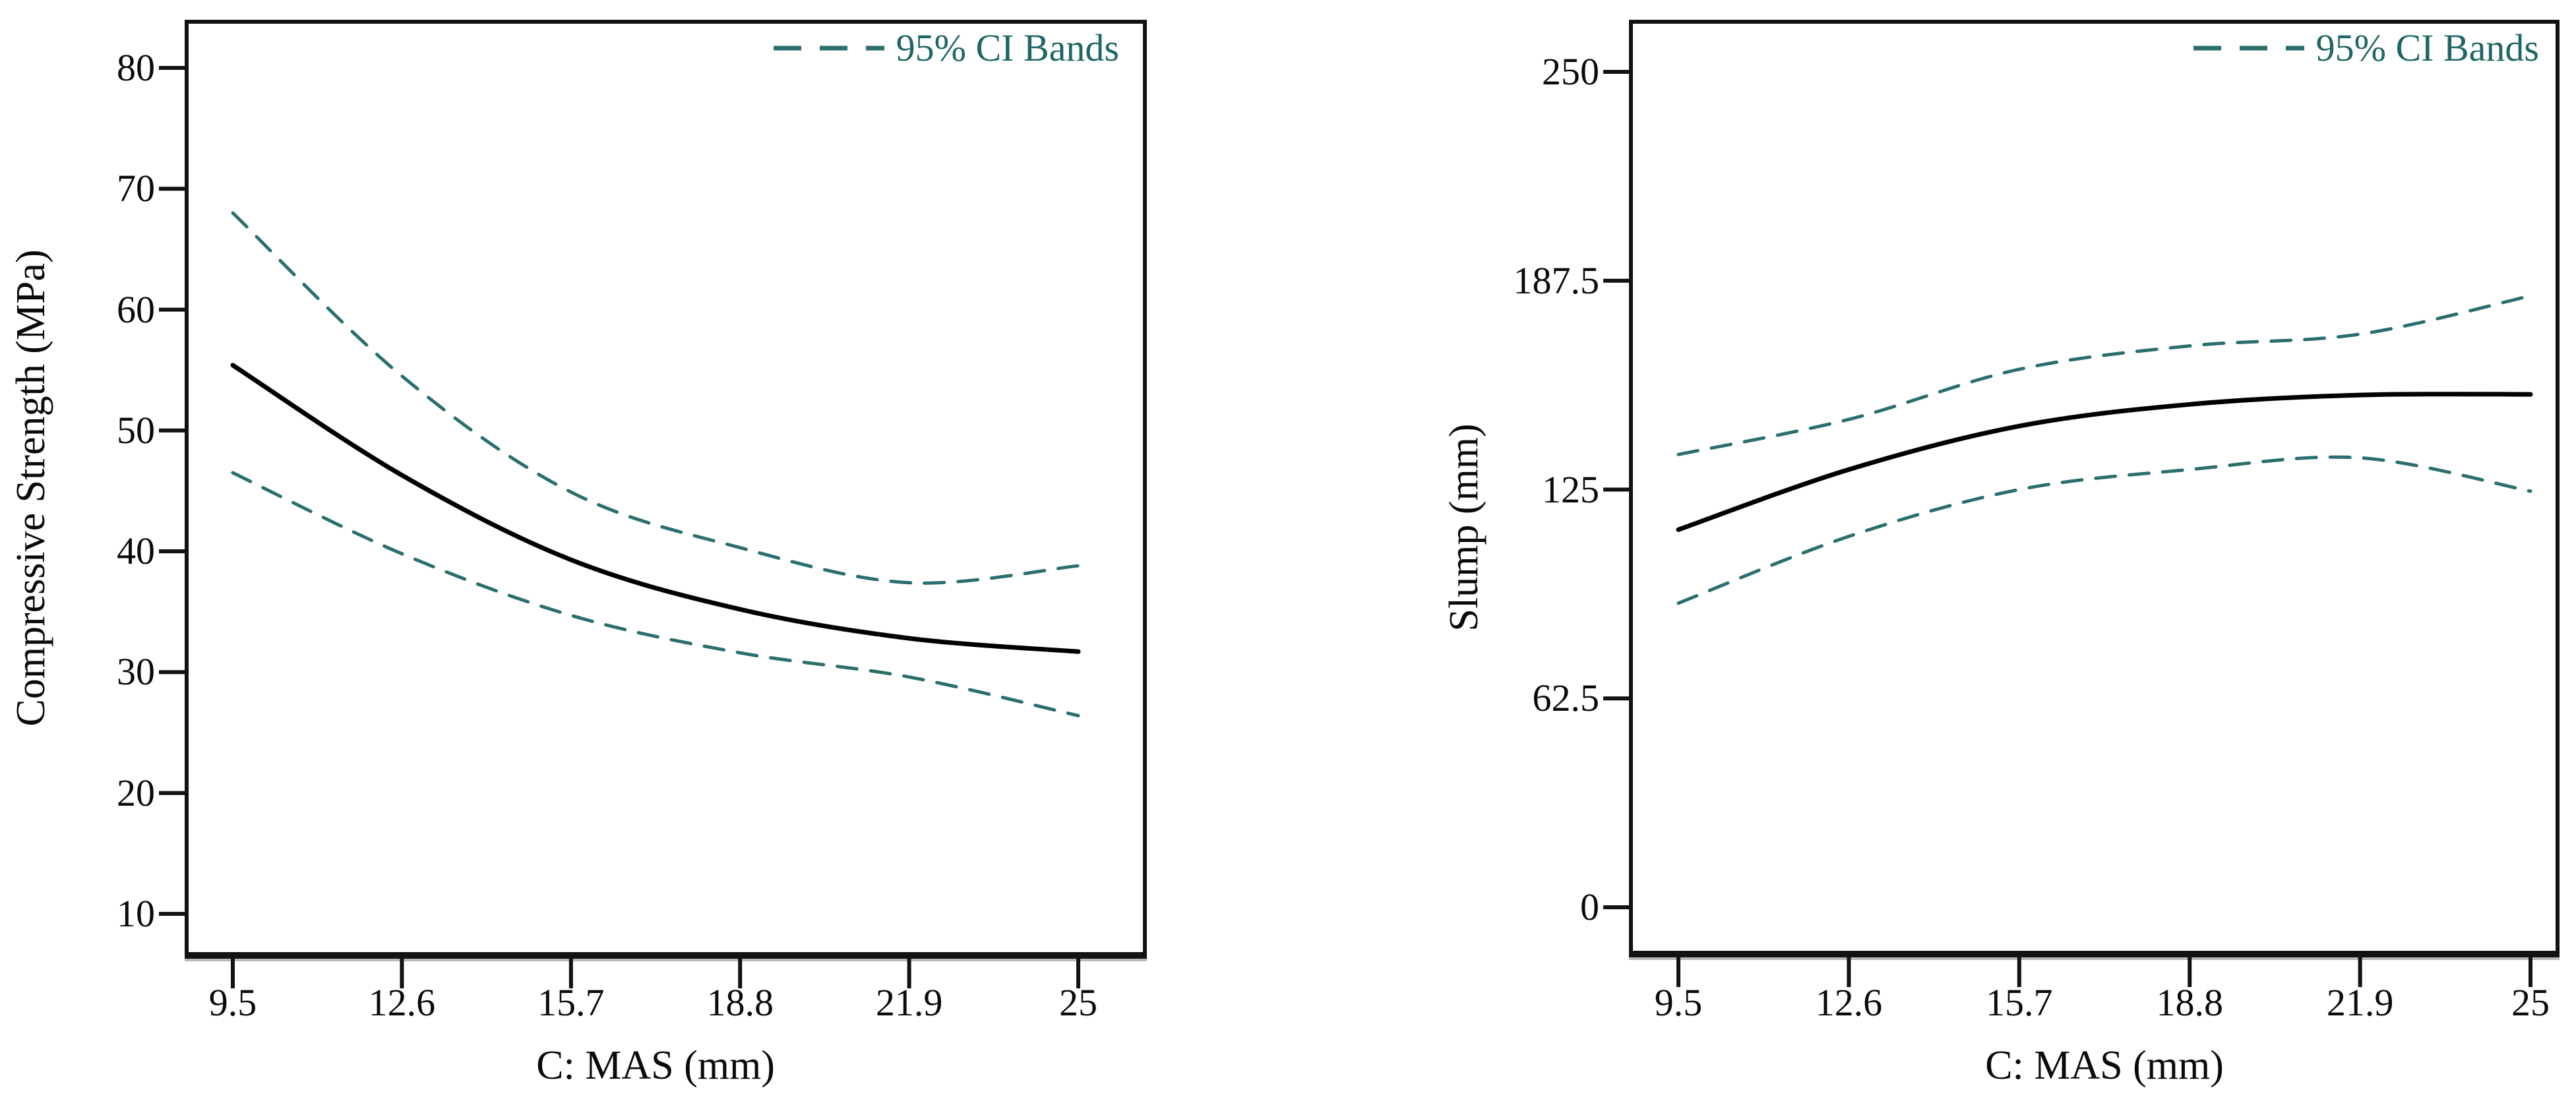 Image resolution: width=2576 pixels, height=1111 pixels. I want to click on y-tick-label: 187.5, so click(1556, 280).